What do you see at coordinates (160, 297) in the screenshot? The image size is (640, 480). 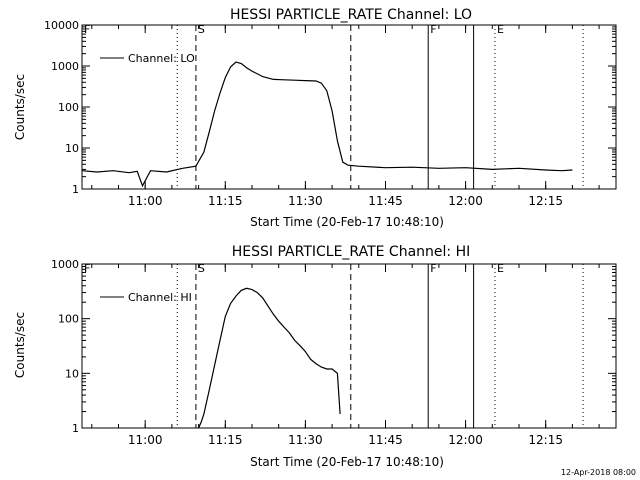 I see `legend-label: Channel: HI` at bounding box center [160, 297].